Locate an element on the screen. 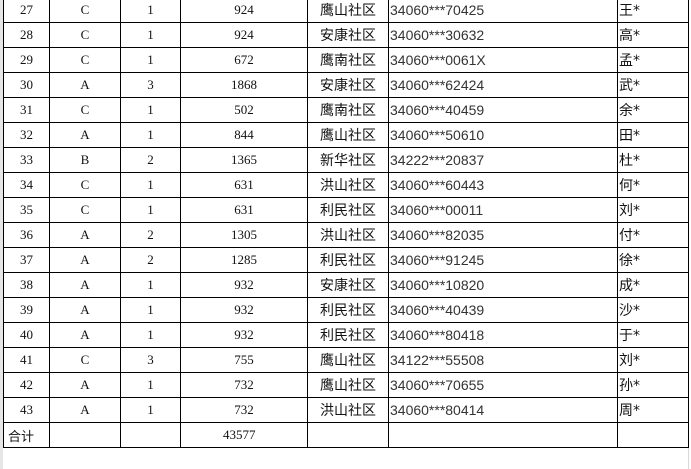 The image size is (691, 469). name-cell: 田* is located at coordinates (653, 135).